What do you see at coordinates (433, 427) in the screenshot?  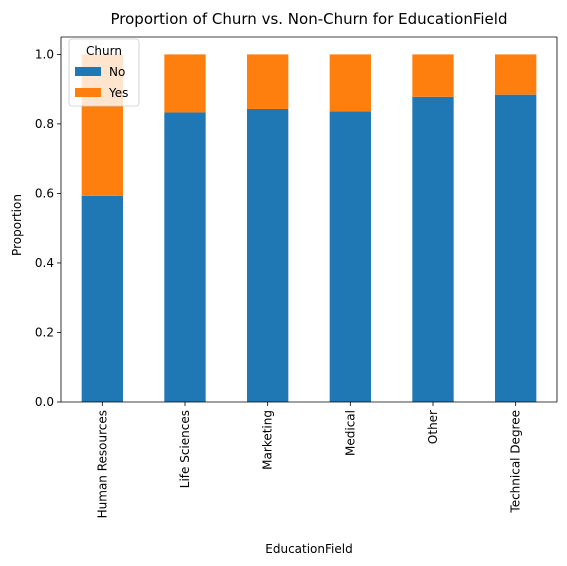 I see `x-tick-label-4: Other` at bounding box center [433, 427].